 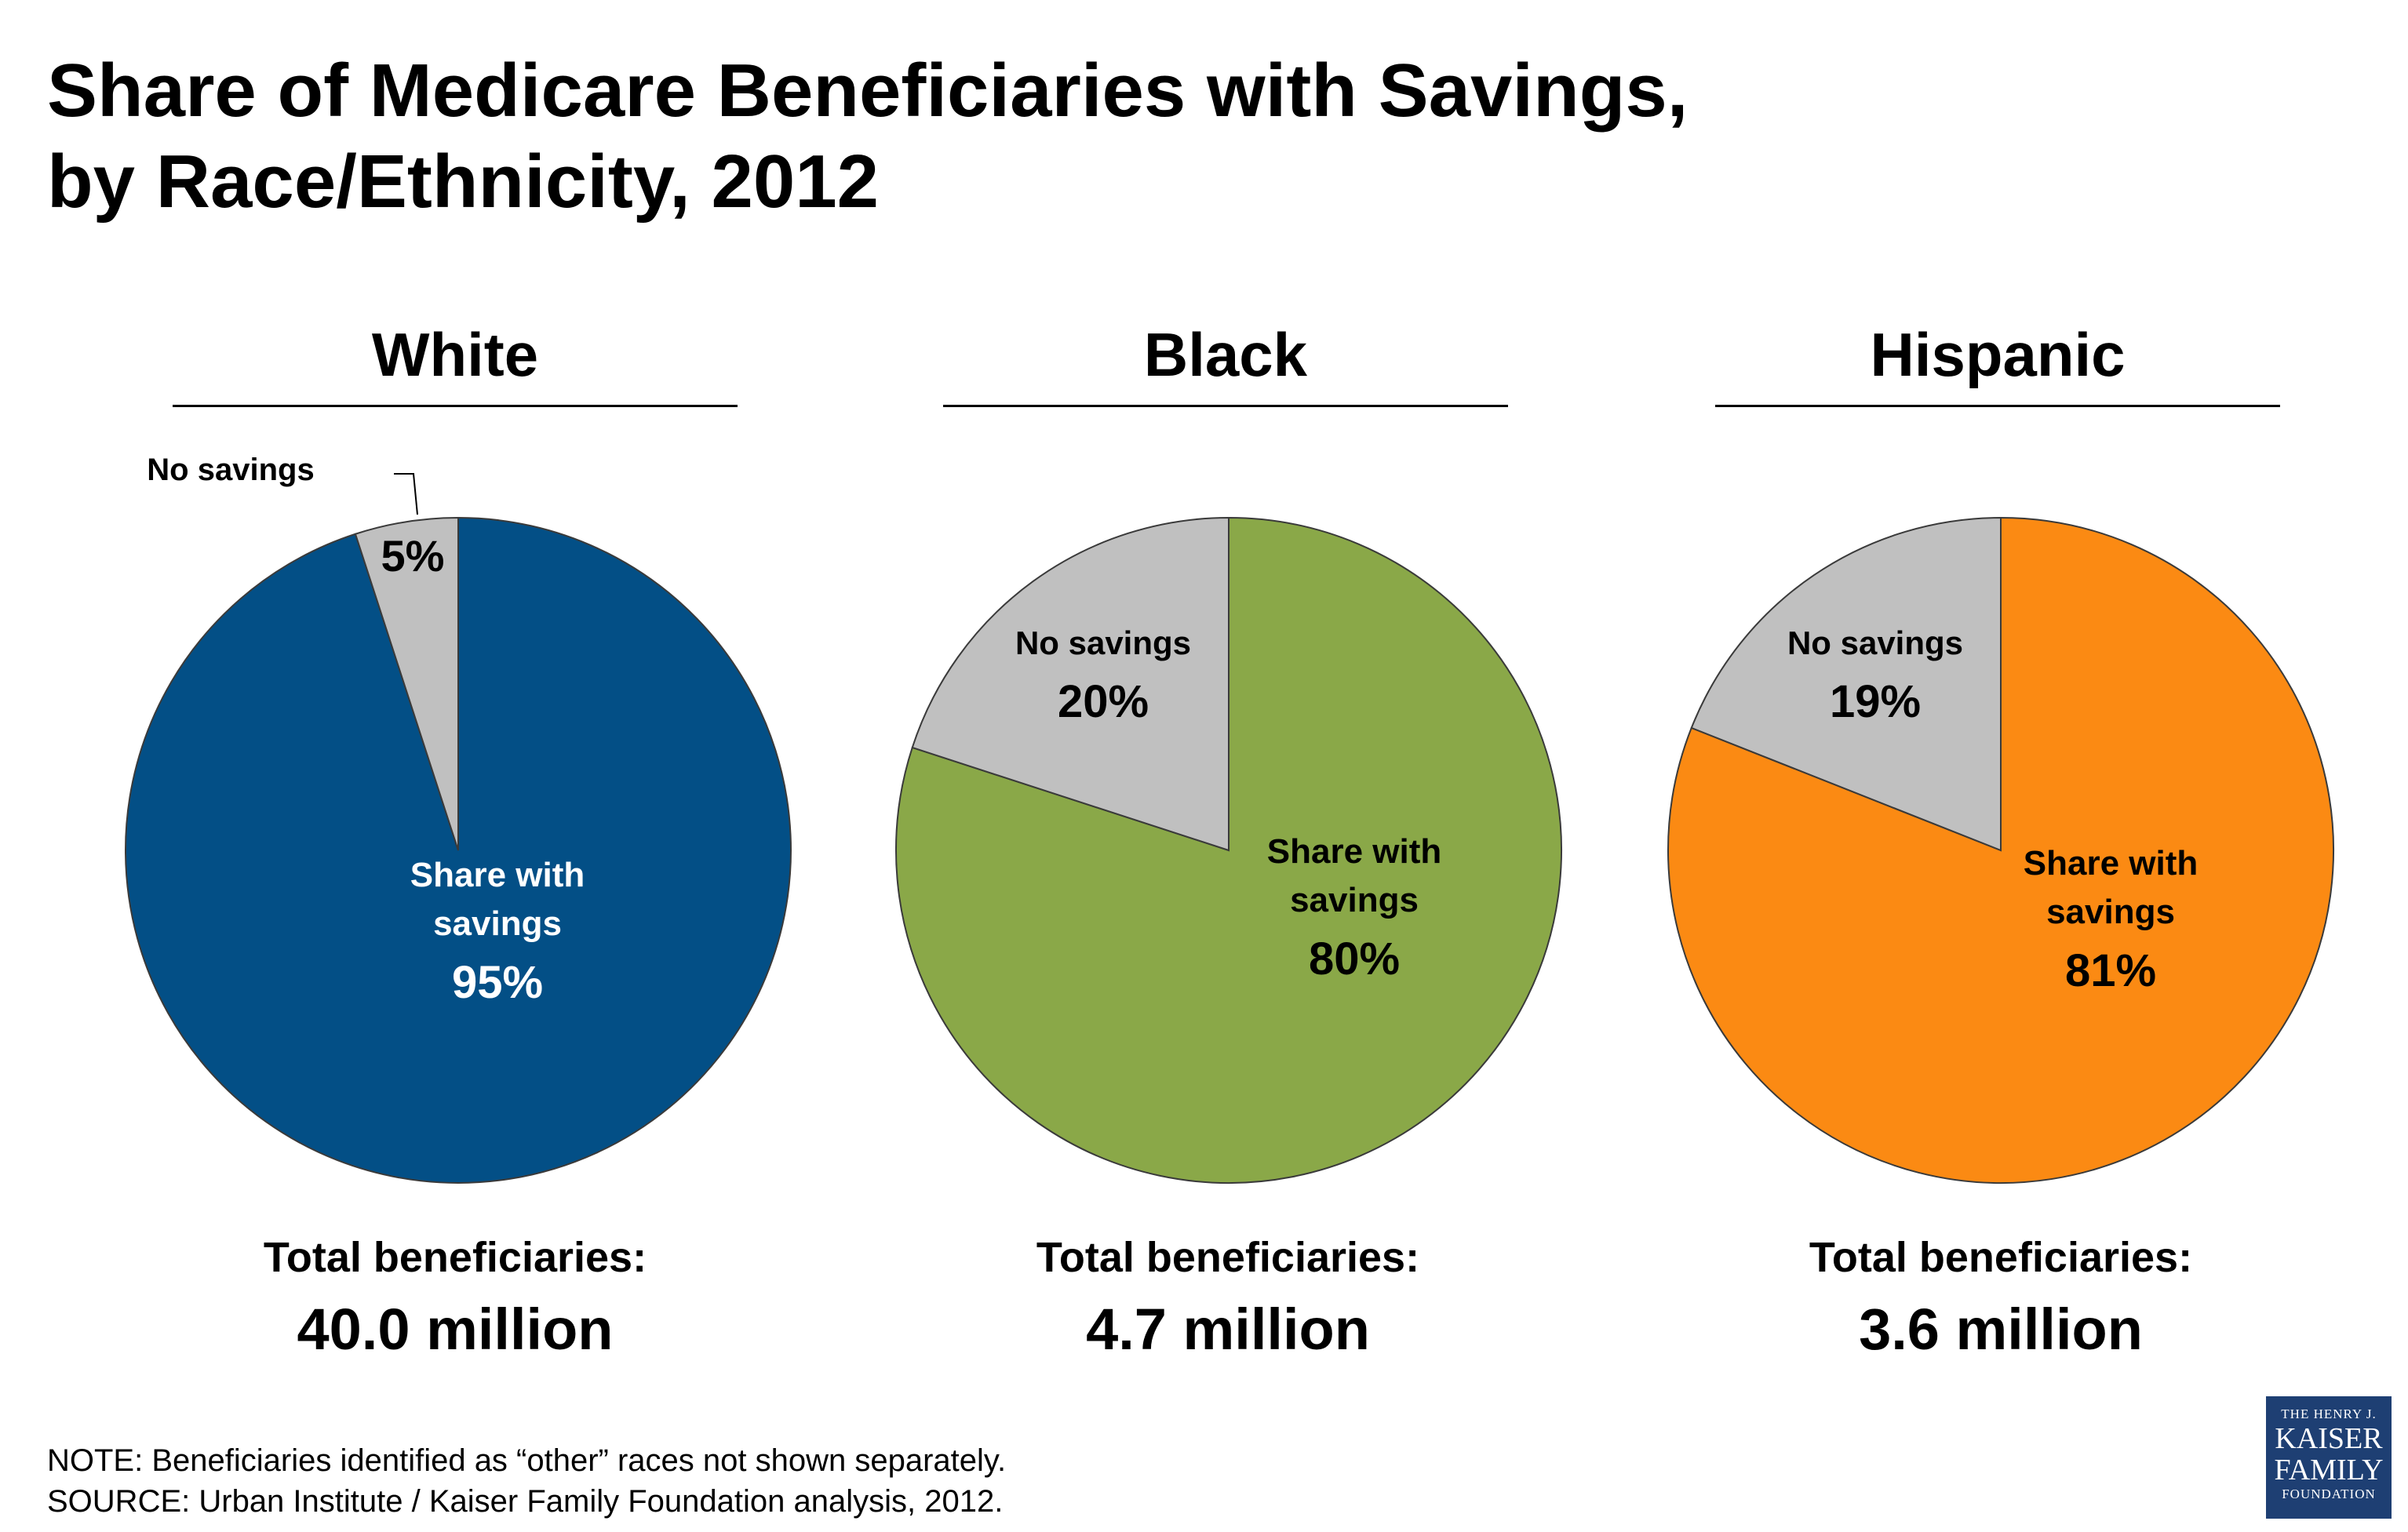 I want to click on chart-title-line-2: by Race/Ethnicity, 2012, so click(x=464, y=182).